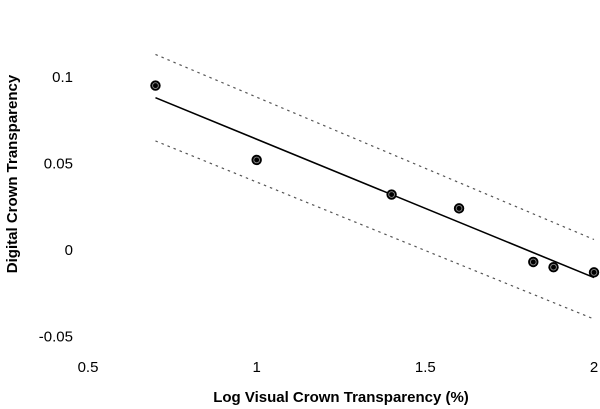 This screenshot has width=600, height=409. What do you see at coordinates (62, 77) in the screenshot?
I see `y-tick-label: 0.1` at bounding box center [62, 77].